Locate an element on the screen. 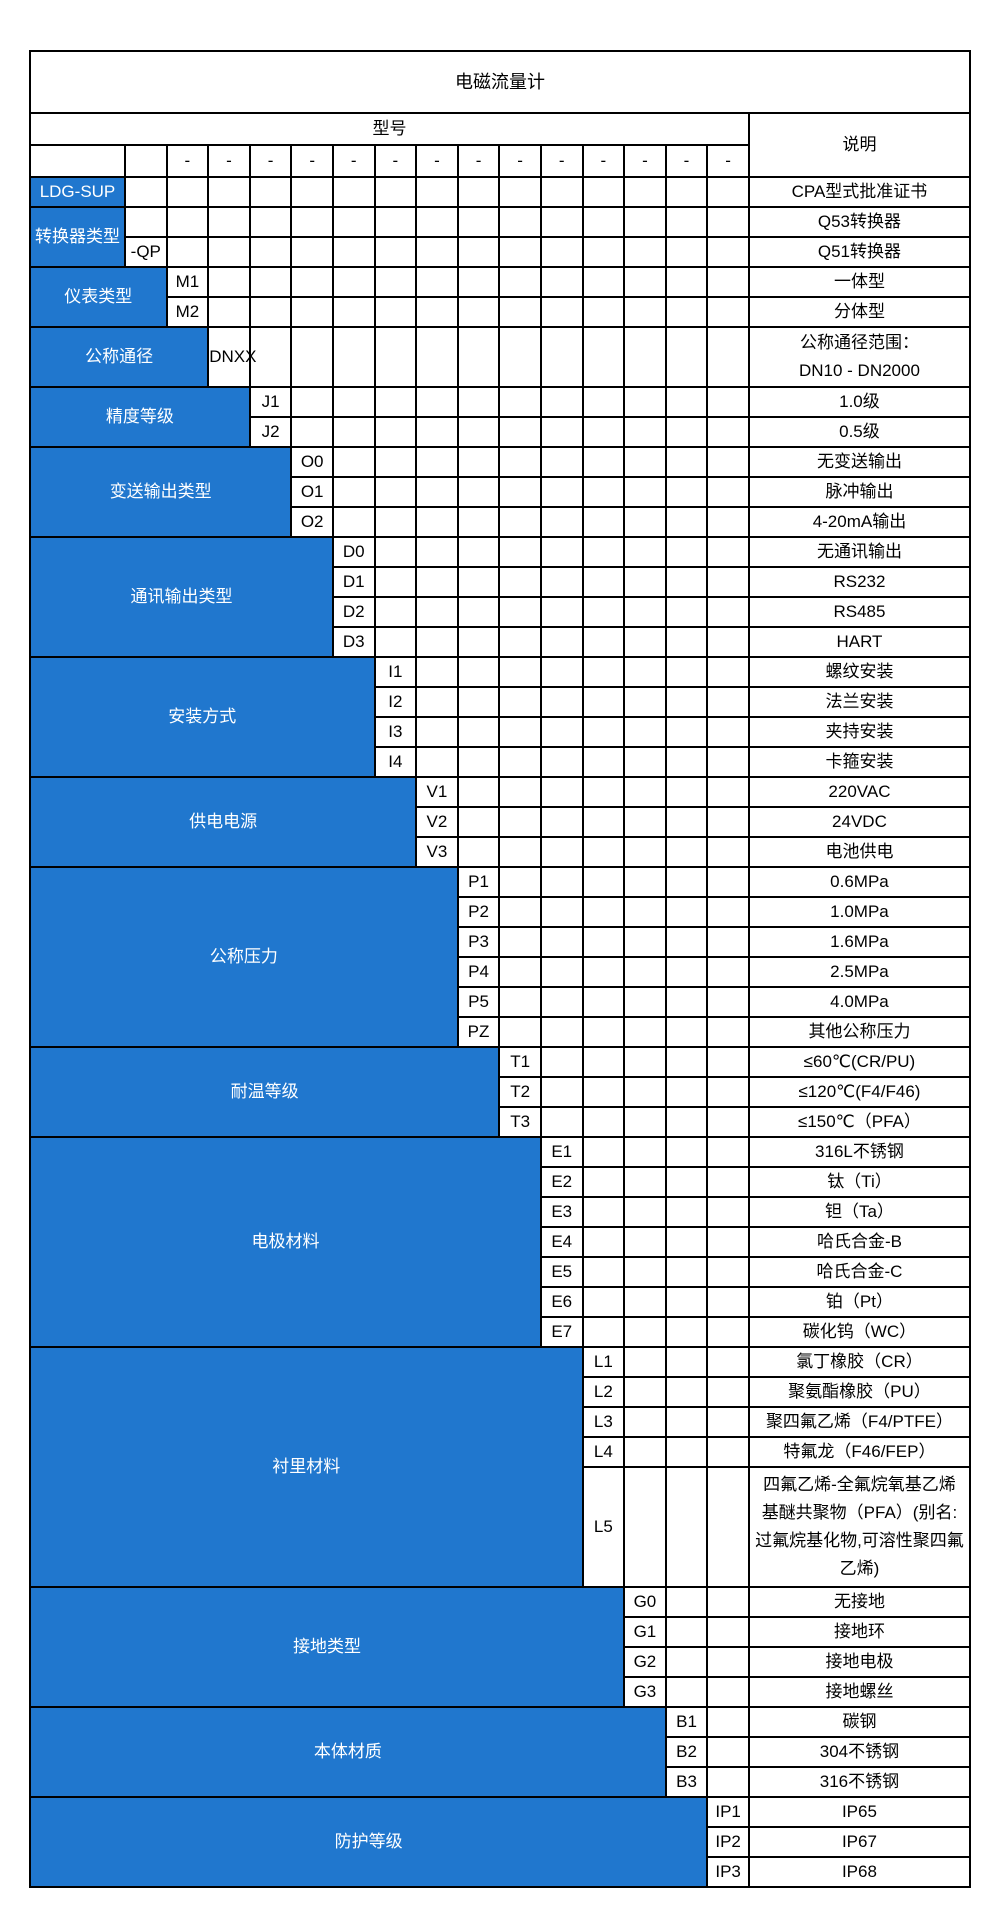 Image resolution: width=1000 pixels, height=1929 pixels. model-code-cell: I3 is located at coordinates (395, 732).